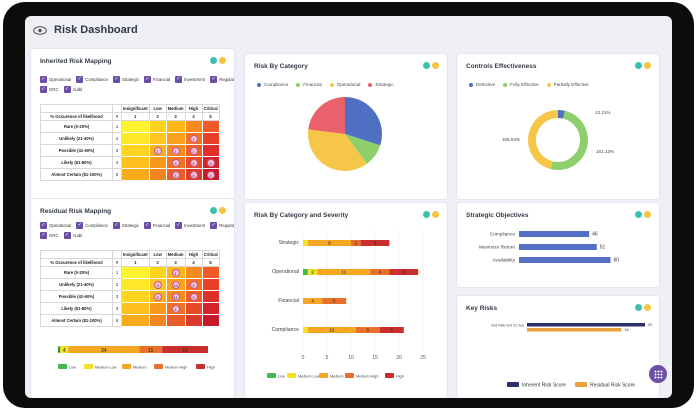 The height and width of the screenshot is (410, 697). Describe the element at coordinates (344, 84) in the screenshot. I see `legend-item: Operational` at that location.